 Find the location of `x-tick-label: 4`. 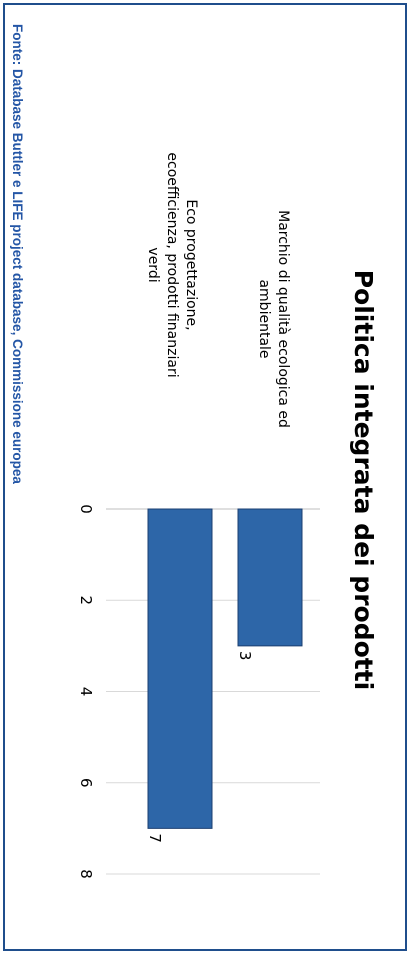

x-tick-label: 4 is located at coordinates (86, 692).